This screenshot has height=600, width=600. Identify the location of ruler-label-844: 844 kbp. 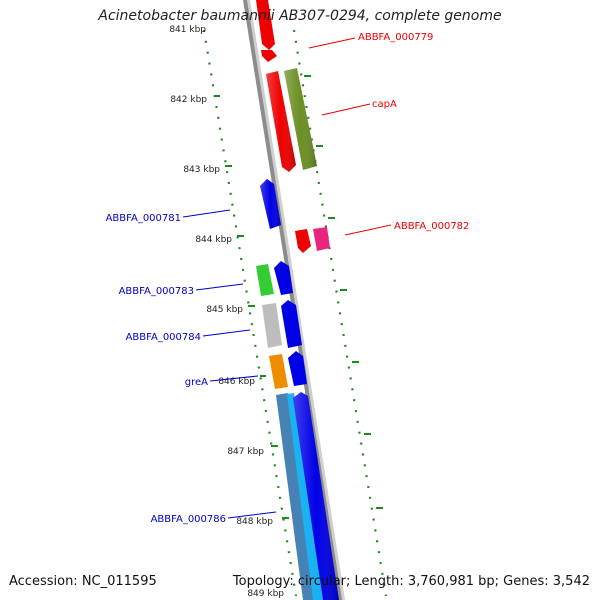
(213, 240).